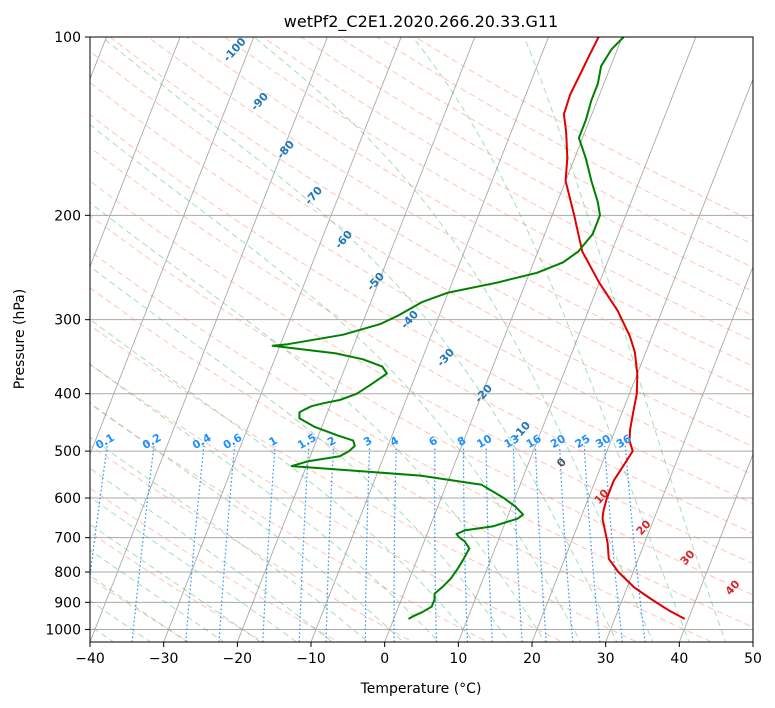 This screenshot has height=708, width=775. What do you see at coordinates (67, 603) in the screenshot?
I see `y-tick-label: 900` at bounding box center [67, 603].